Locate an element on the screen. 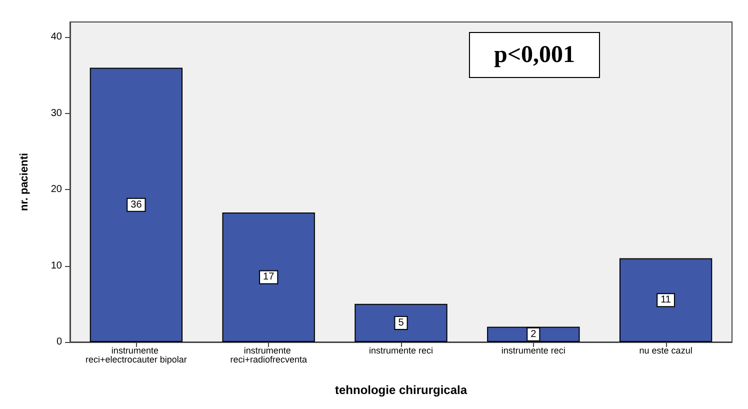  data-label: 11 is located at coordinates (666, 300).